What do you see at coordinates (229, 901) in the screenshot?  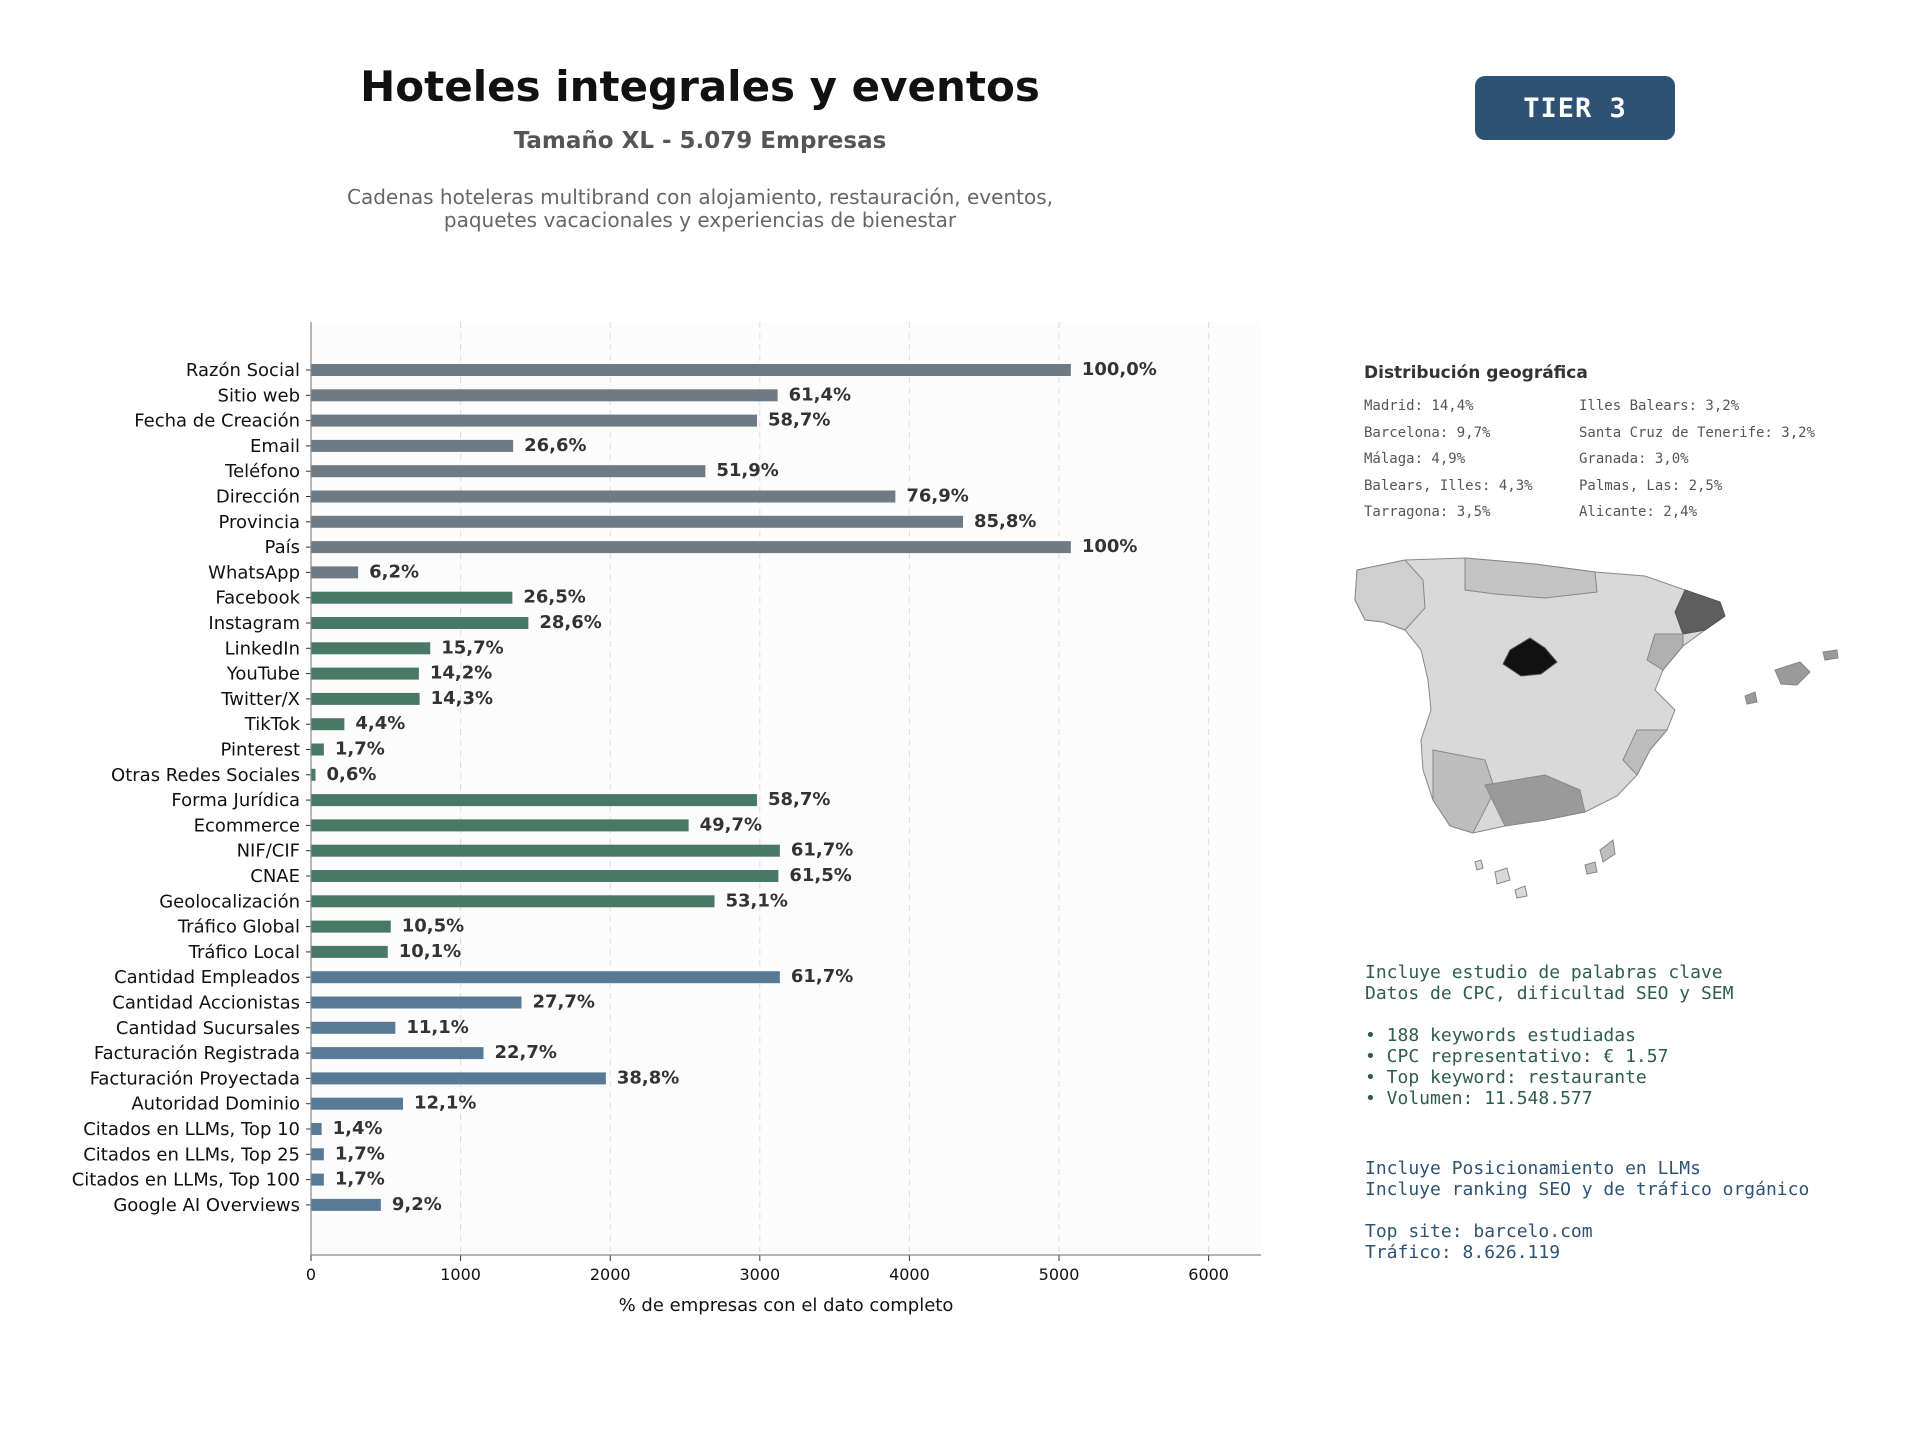 I see `category-label: Geolocalización` at bounding box center [229, 901].